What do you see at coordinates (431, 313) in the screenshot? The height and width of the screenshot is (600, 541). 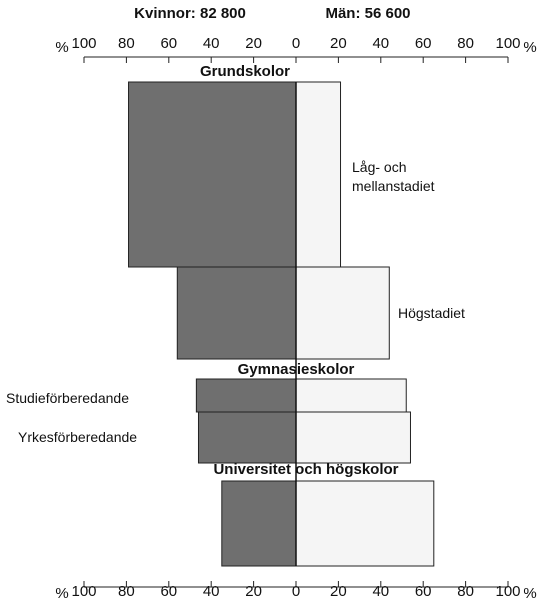 I see `category-label: Högstadiet` at bounding box center [431, 313].